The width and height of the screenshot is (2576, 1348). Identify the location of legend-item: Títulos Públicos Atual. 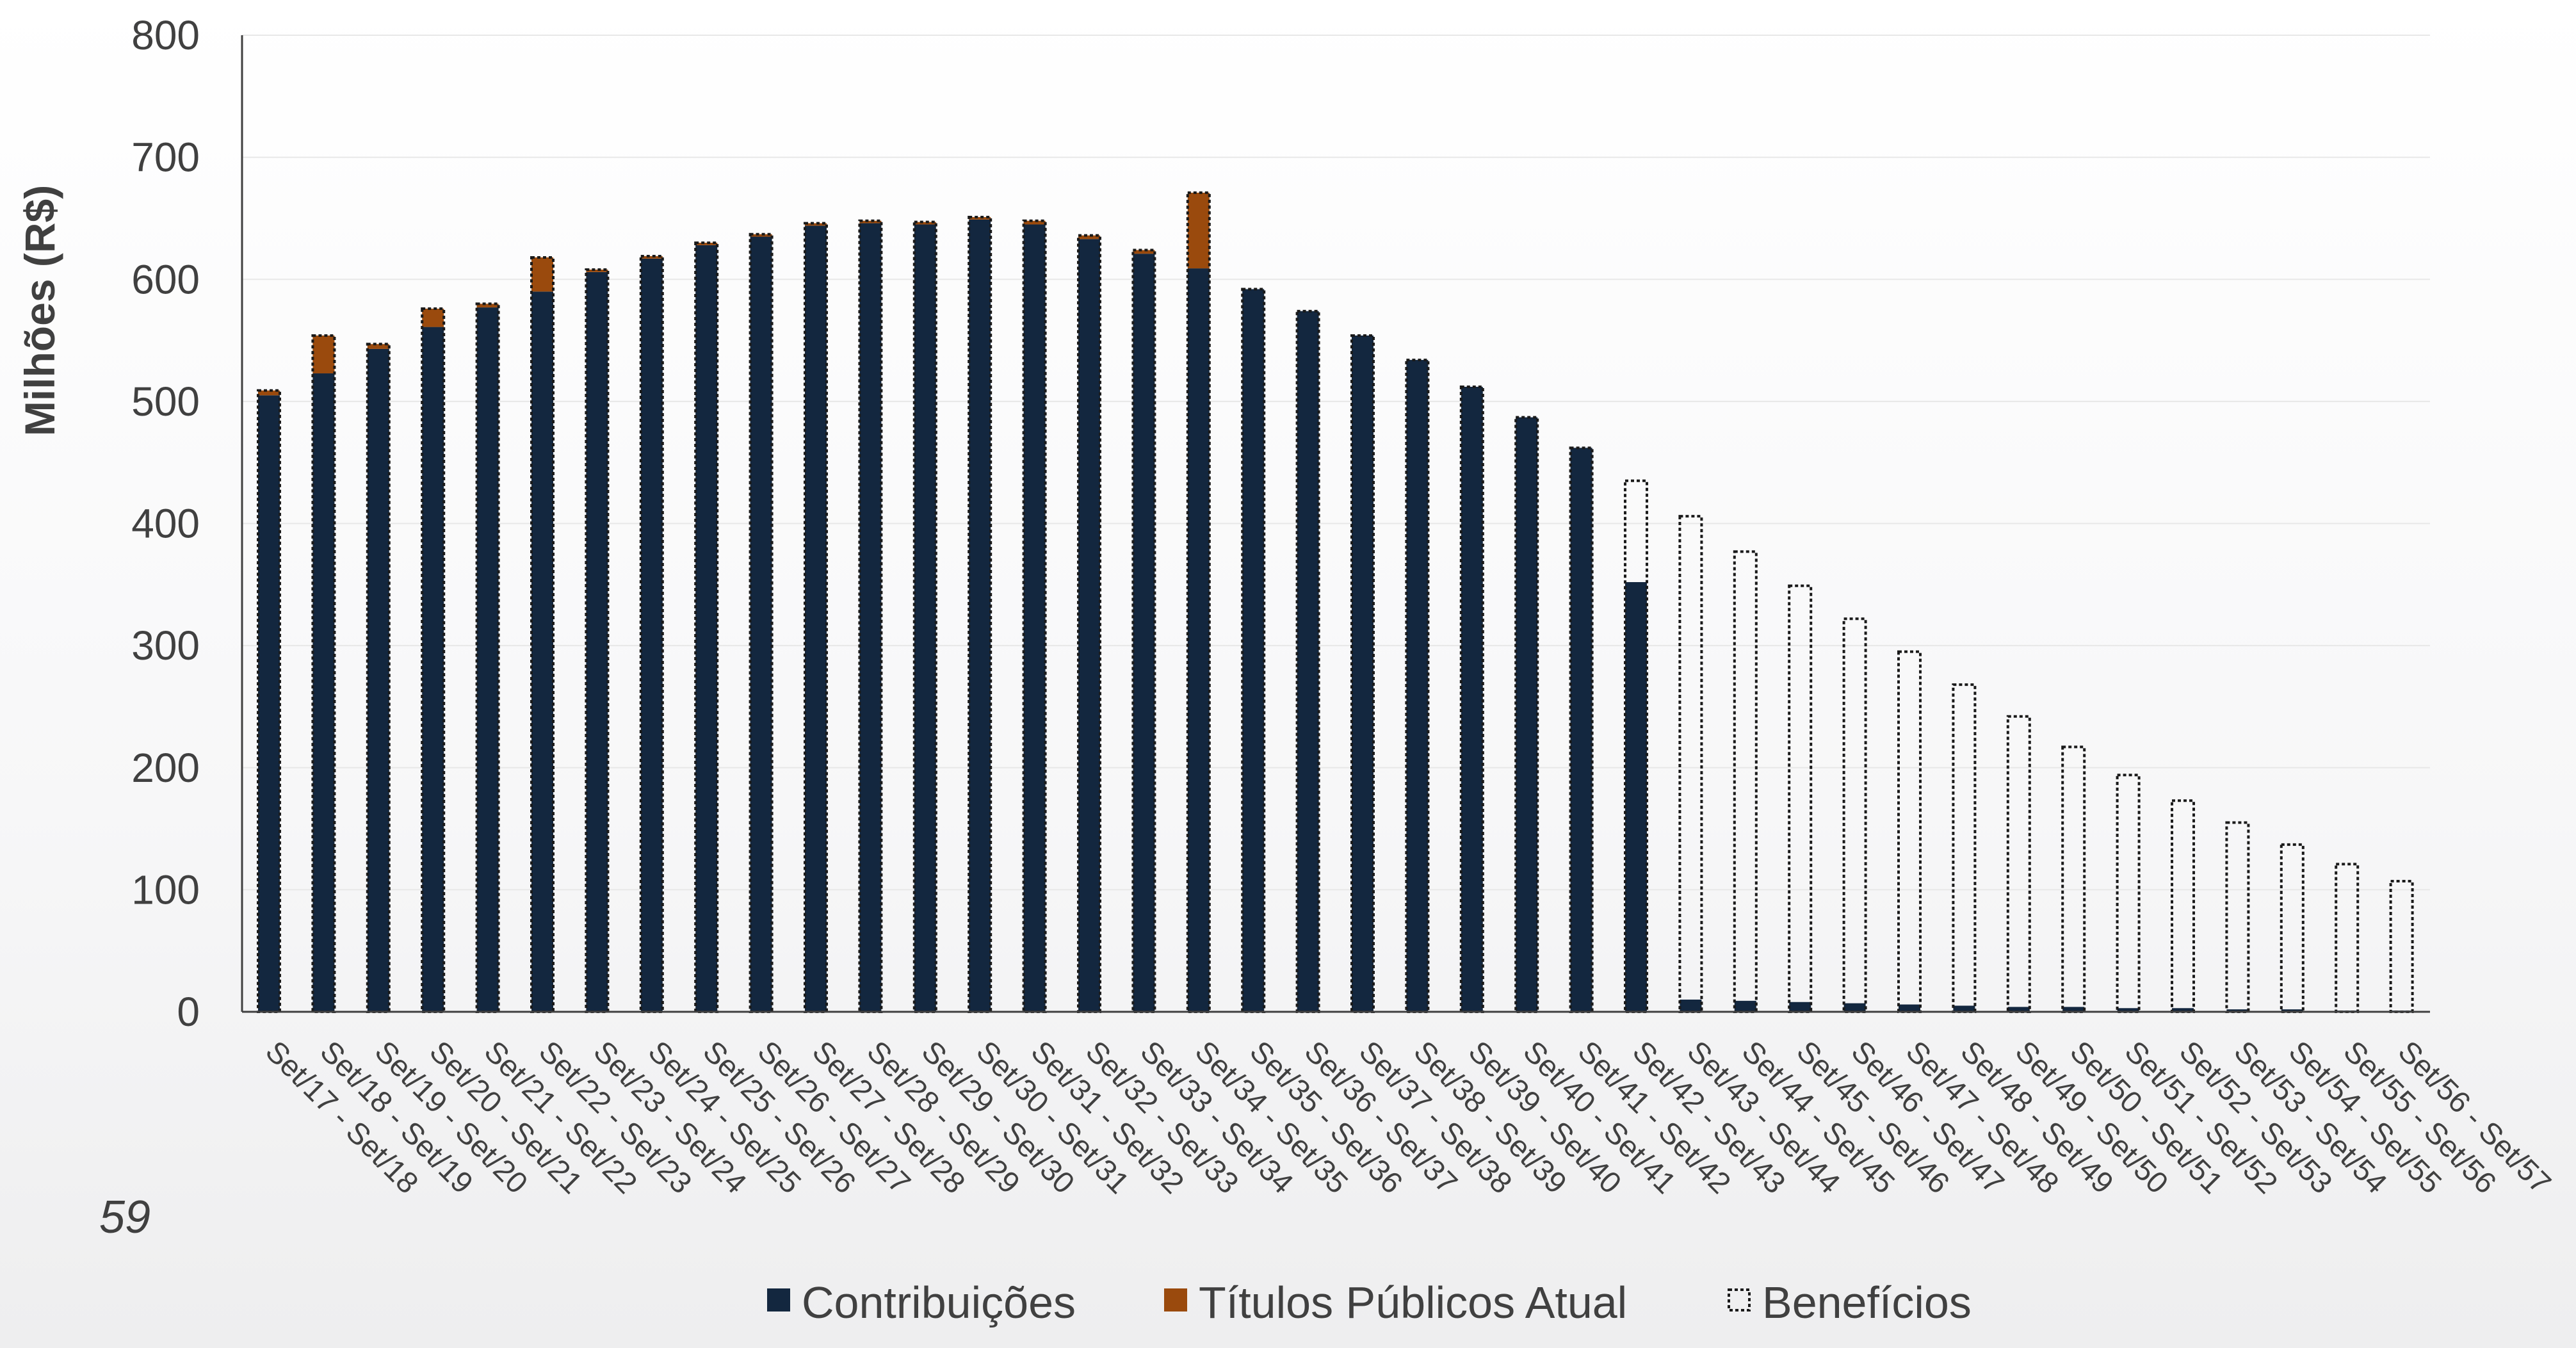
(1395, 1303).